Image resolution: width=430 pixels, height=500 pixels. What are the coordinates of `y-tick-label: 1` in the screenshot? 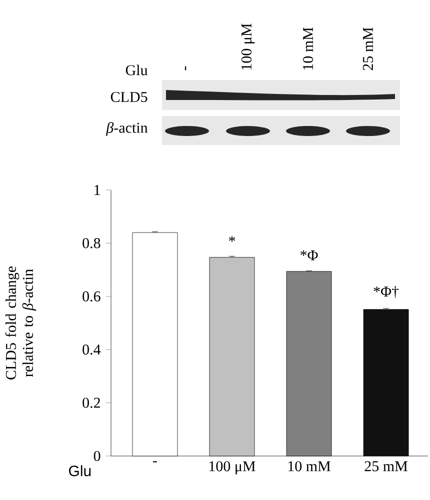 It's located at (97, 190).